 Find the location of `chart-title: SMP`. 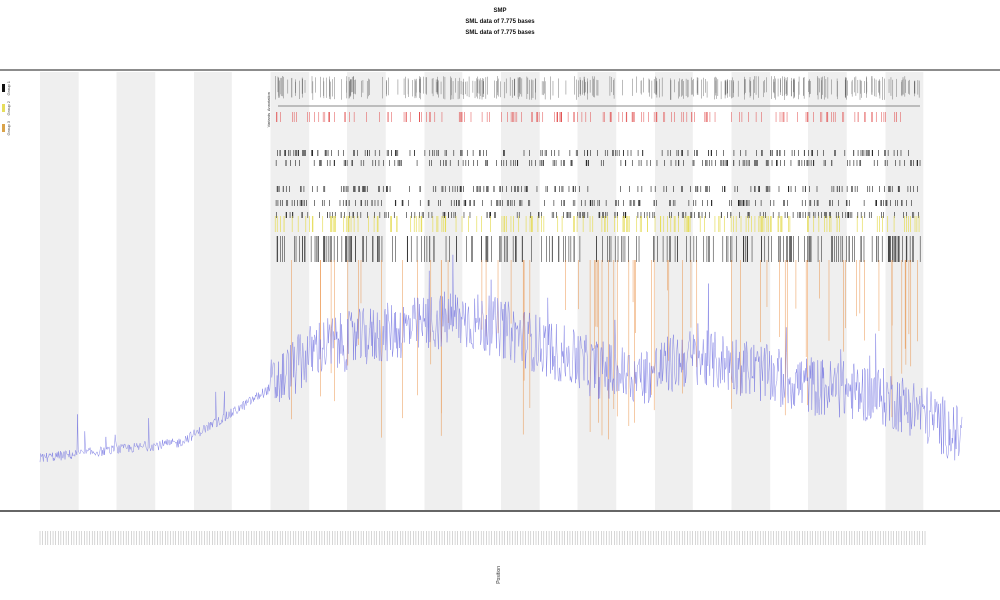

chart-title: SMP is located at coordinates (500, 11).